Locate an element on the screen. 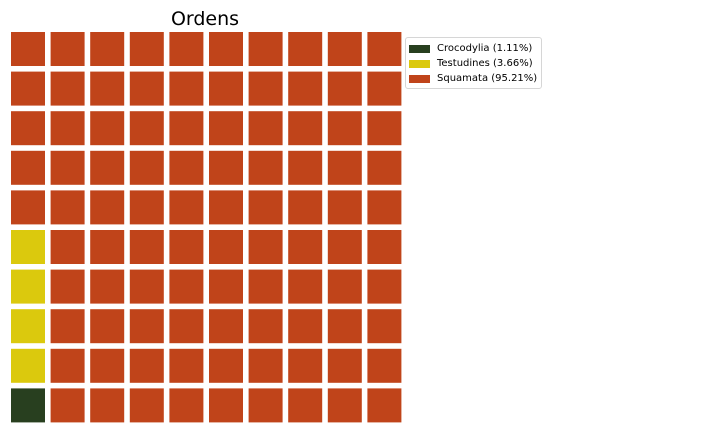 The height and width of the screenshot is (432, 720). legend-swatch-squamata is located at coordinates (419, 78).